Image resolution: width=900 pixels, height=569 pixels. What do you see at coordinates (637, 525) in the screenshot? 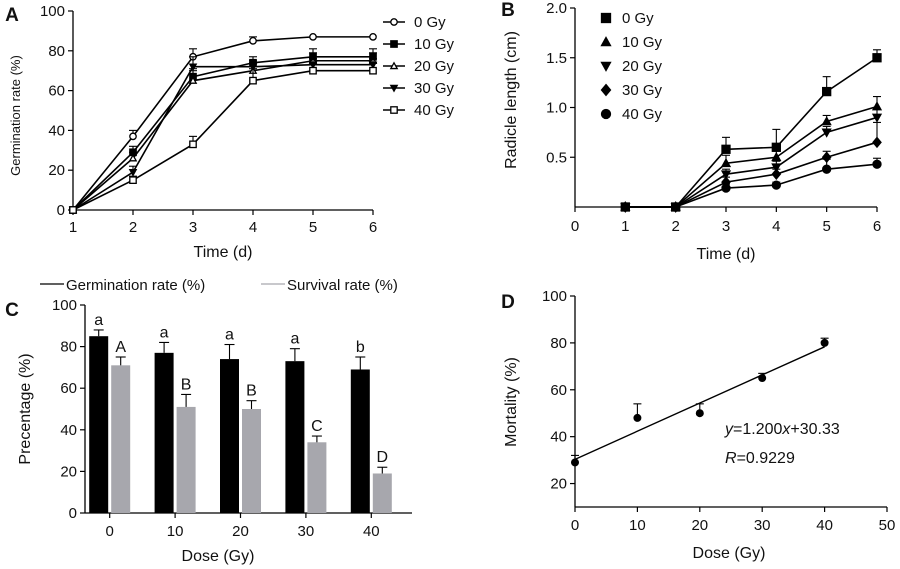
I see `panel-d-x-tick-label: 10` at bounding box center [637, 525].